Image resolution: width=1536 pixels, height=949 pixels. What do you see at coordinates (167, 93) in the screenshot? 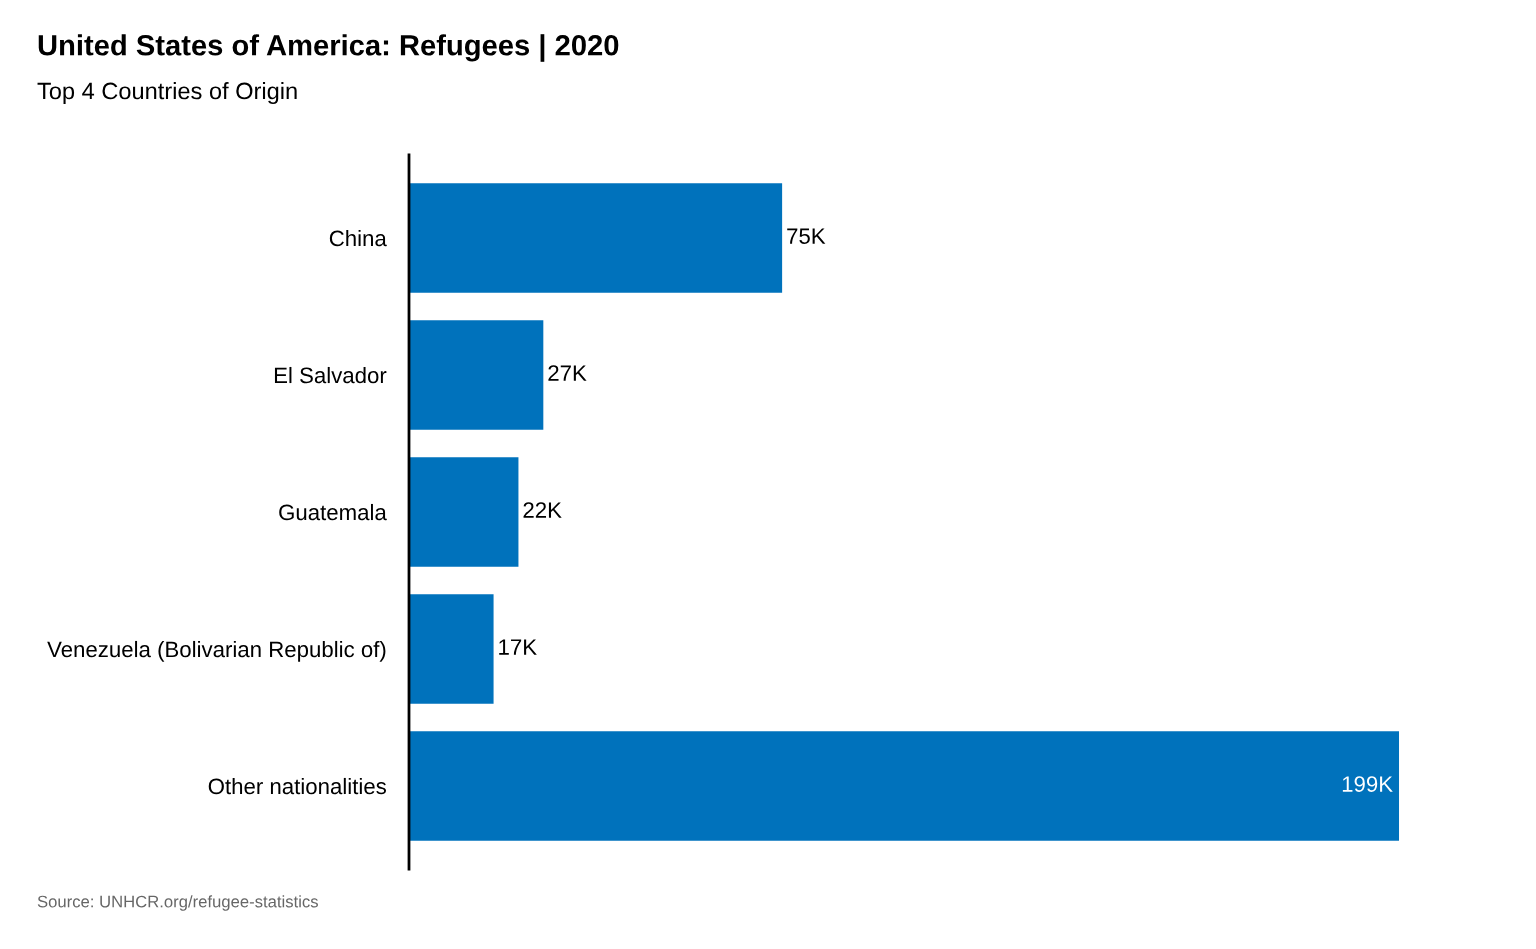
I see `text: Top 4 Countries of Origin` at bounding box center [167, 93].